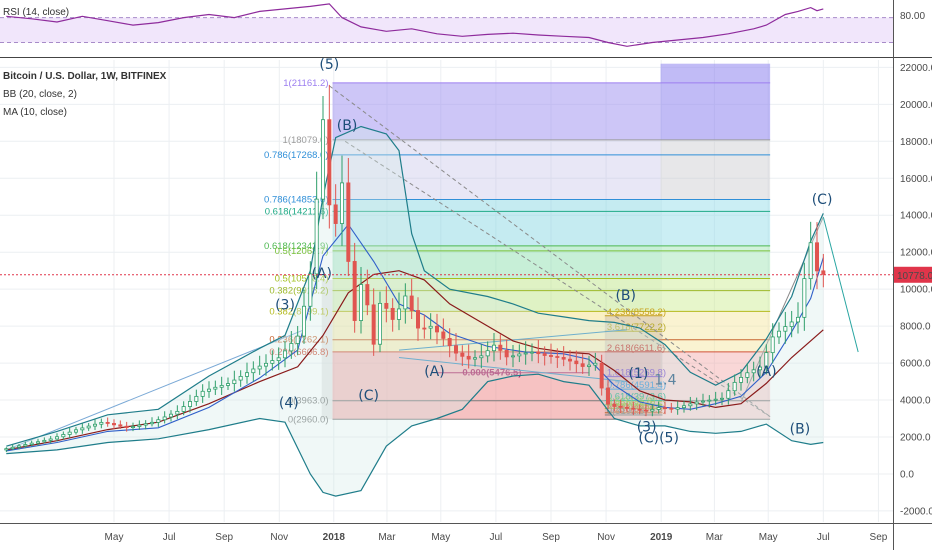 The width and height of the screenshot is (932, 550). I want to click on fib-level-label: 0.786(17268.0), so click(296, 155).